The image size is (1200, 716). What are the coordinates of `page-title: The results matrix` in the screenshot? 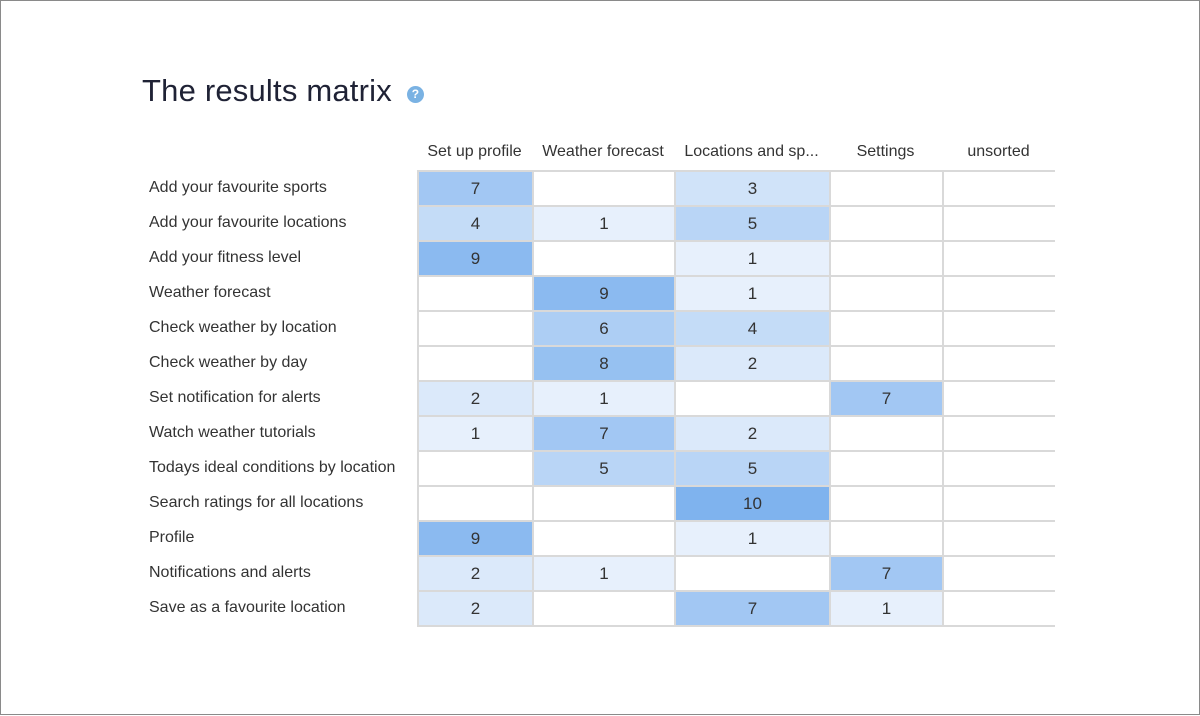 It's located at (267, 90).